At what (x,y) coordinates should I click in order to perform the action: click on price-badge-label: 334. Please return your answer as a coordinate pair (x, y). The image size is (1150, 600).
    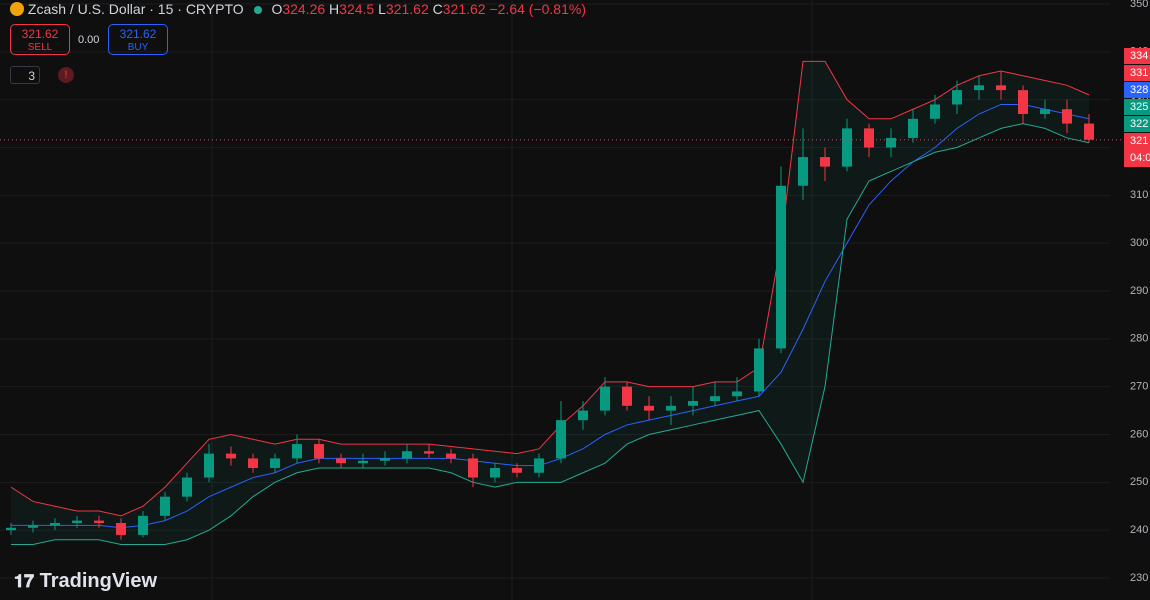
    Looking at the image, I should click on (1139, 56).